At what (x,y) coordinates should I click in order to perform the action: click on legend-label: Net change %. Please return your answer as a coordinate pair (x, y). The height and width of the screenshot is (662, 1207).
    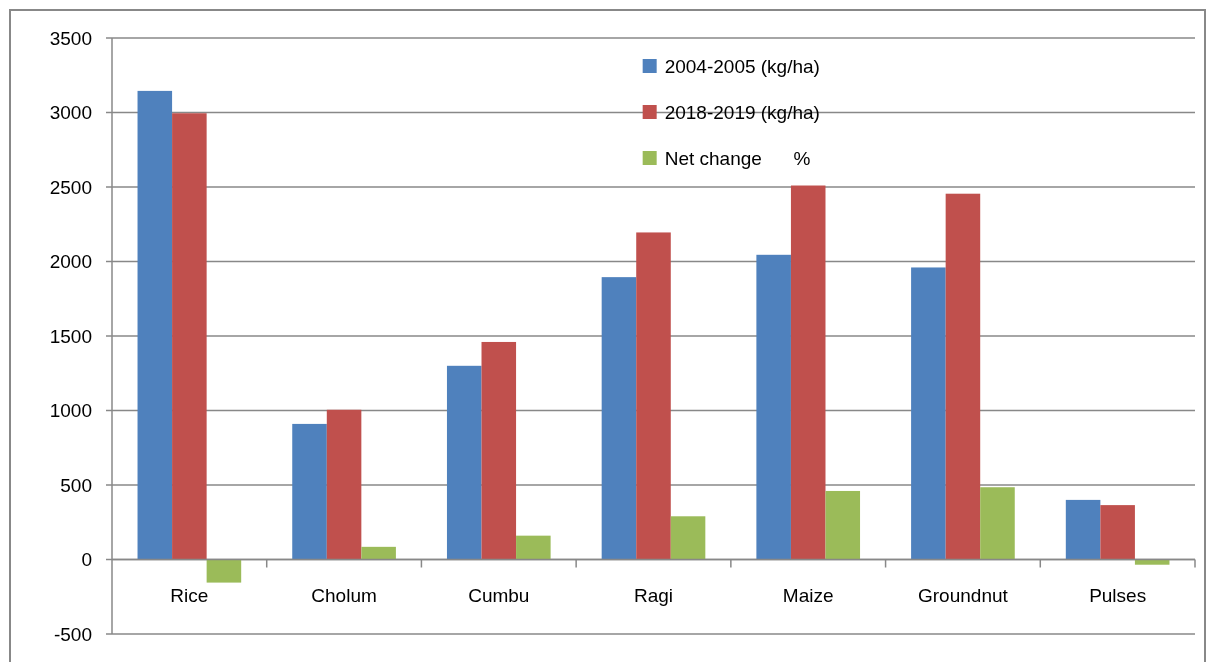
    Looking at the image, I should click on (737, 158).